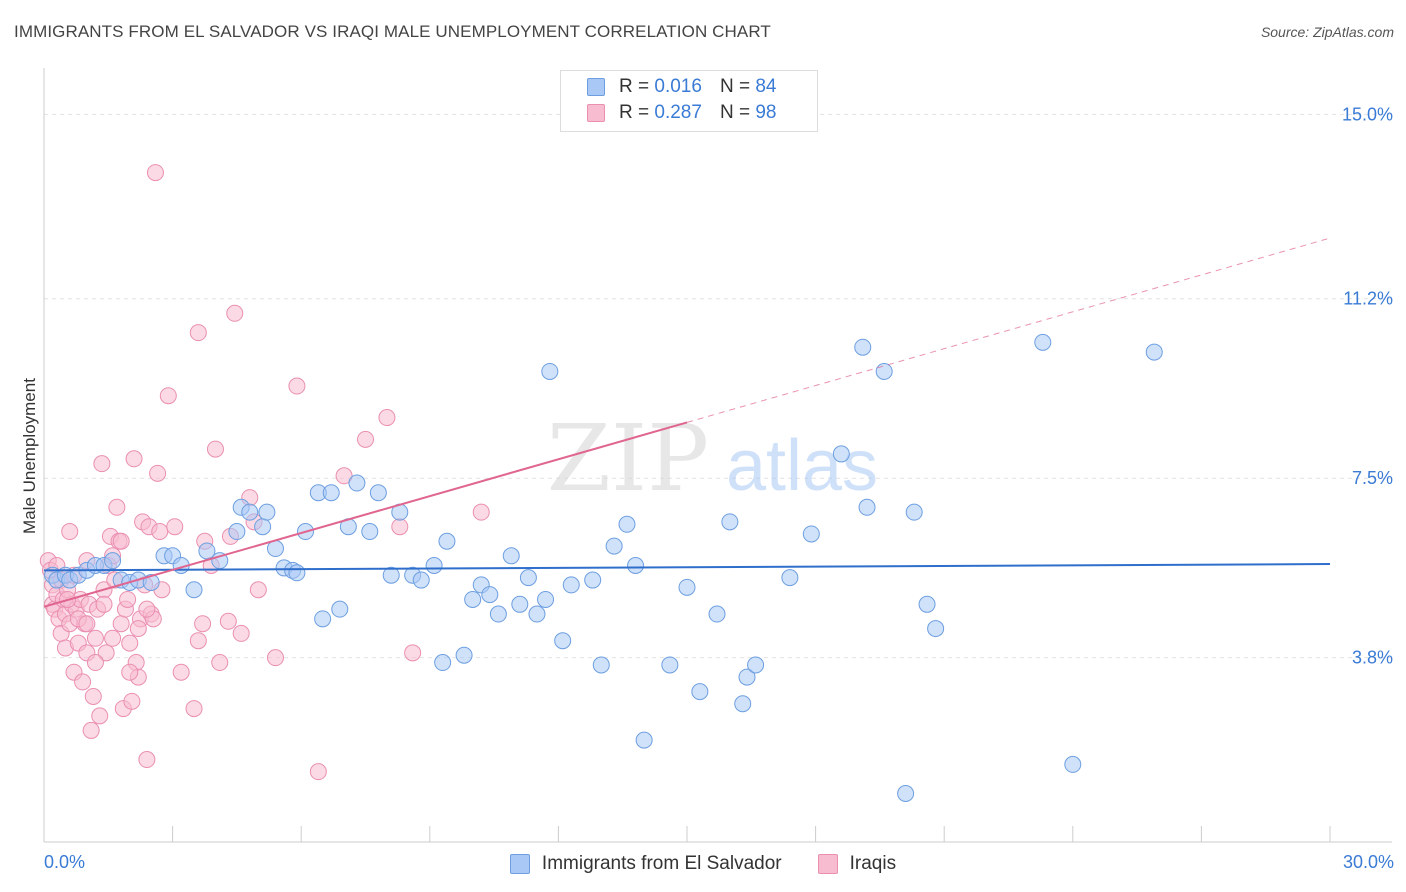 This screenshot has height=892, width=1406. Describe the element at coordinates (628, 458) in the screenshot. I see `watermark-zip: ZIP` at that location.